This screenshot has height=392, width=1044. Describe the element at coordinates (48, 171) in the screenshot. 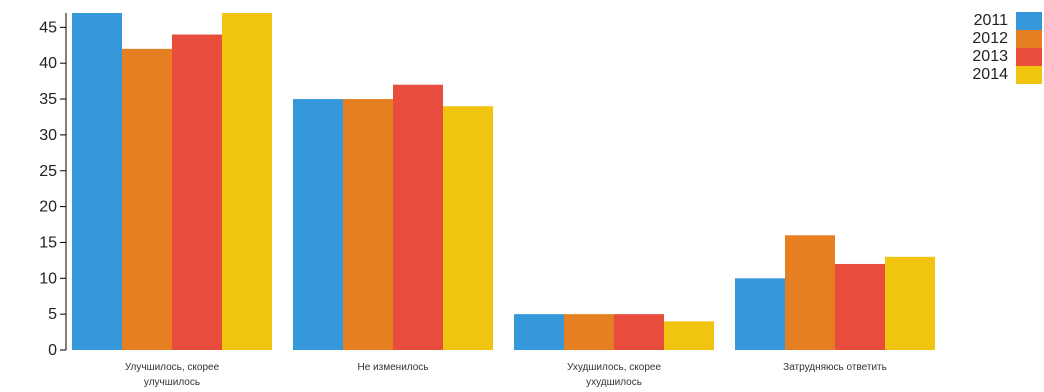

I see `y-tick-label: 25` at that location.